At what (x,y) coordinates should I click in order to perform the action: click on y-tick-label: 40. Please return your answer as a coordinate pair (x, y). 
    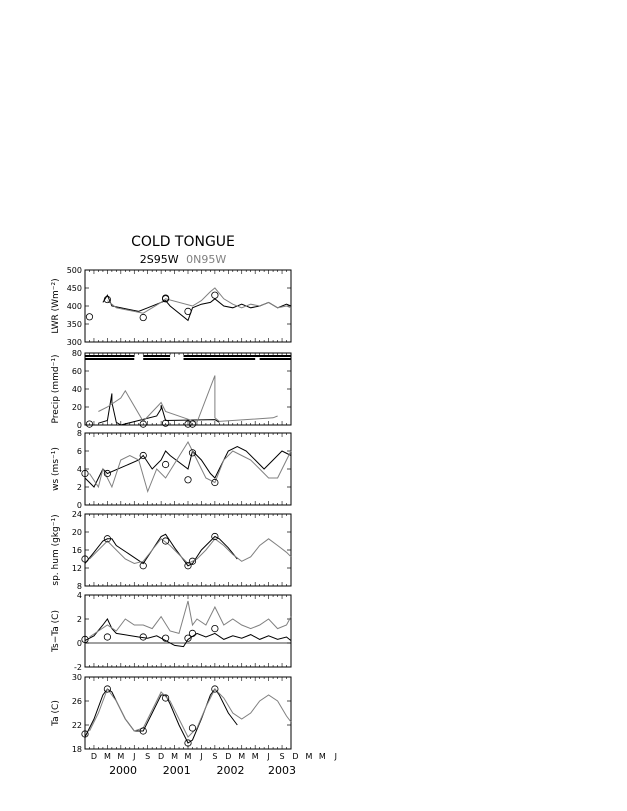
    Looking at the image, I should click on (77, 389).